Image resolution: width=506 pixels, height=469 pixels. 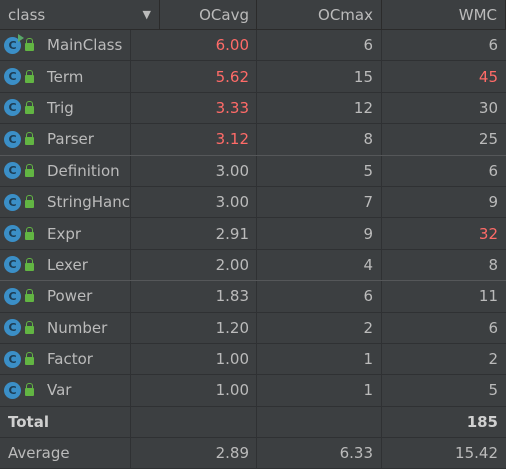 I want to click on wmc-cell: 32, so click(x=488, y=233).